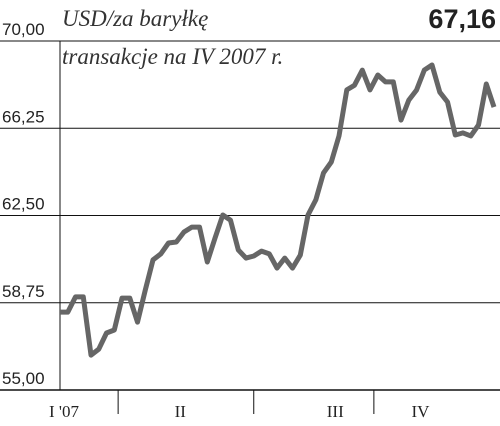 This screenshot has width=500, height=426. I want to click on y-tick-label: 66,25, so click(23, 116).